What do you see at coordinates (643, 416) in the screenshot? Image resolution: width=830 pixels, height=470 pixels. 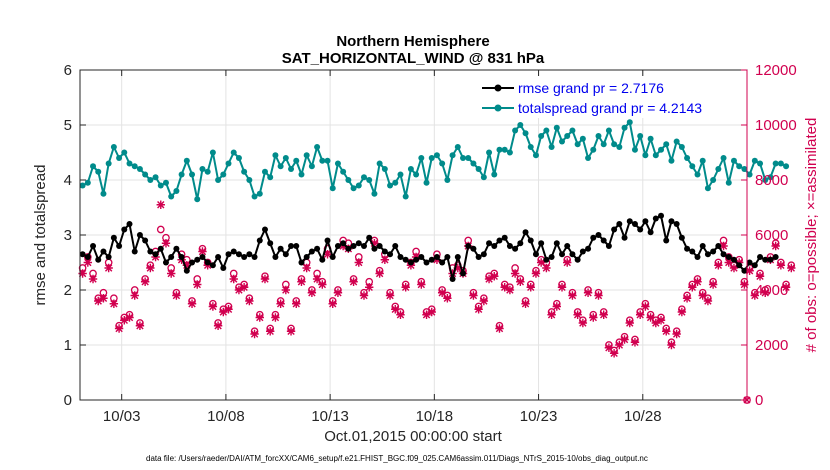 I see `x-tick-label: 10/28` at bounding box center [643, 416].